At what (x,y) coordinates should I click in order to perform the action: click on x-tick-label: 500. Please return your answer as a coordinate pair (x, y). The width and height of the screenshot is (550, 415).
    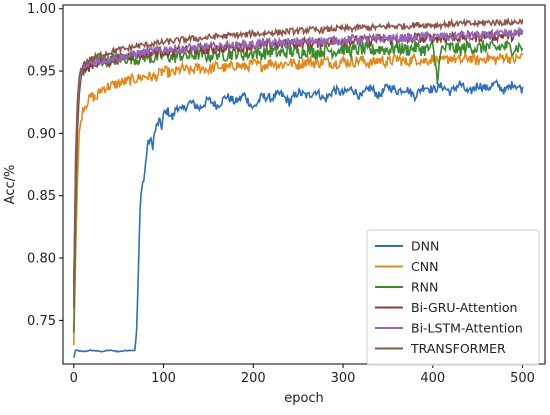
    Looking at the image, I should click on (522, 378).